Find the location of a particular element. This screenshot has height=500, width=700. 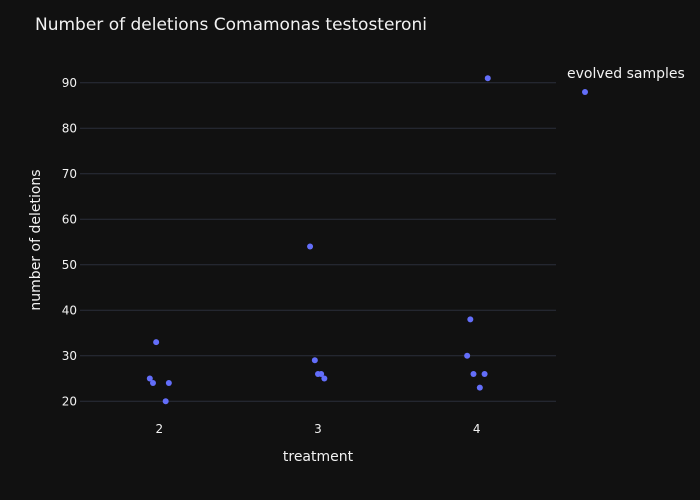

y-axis-title: number of deletions is located at coordinates (36, 239).